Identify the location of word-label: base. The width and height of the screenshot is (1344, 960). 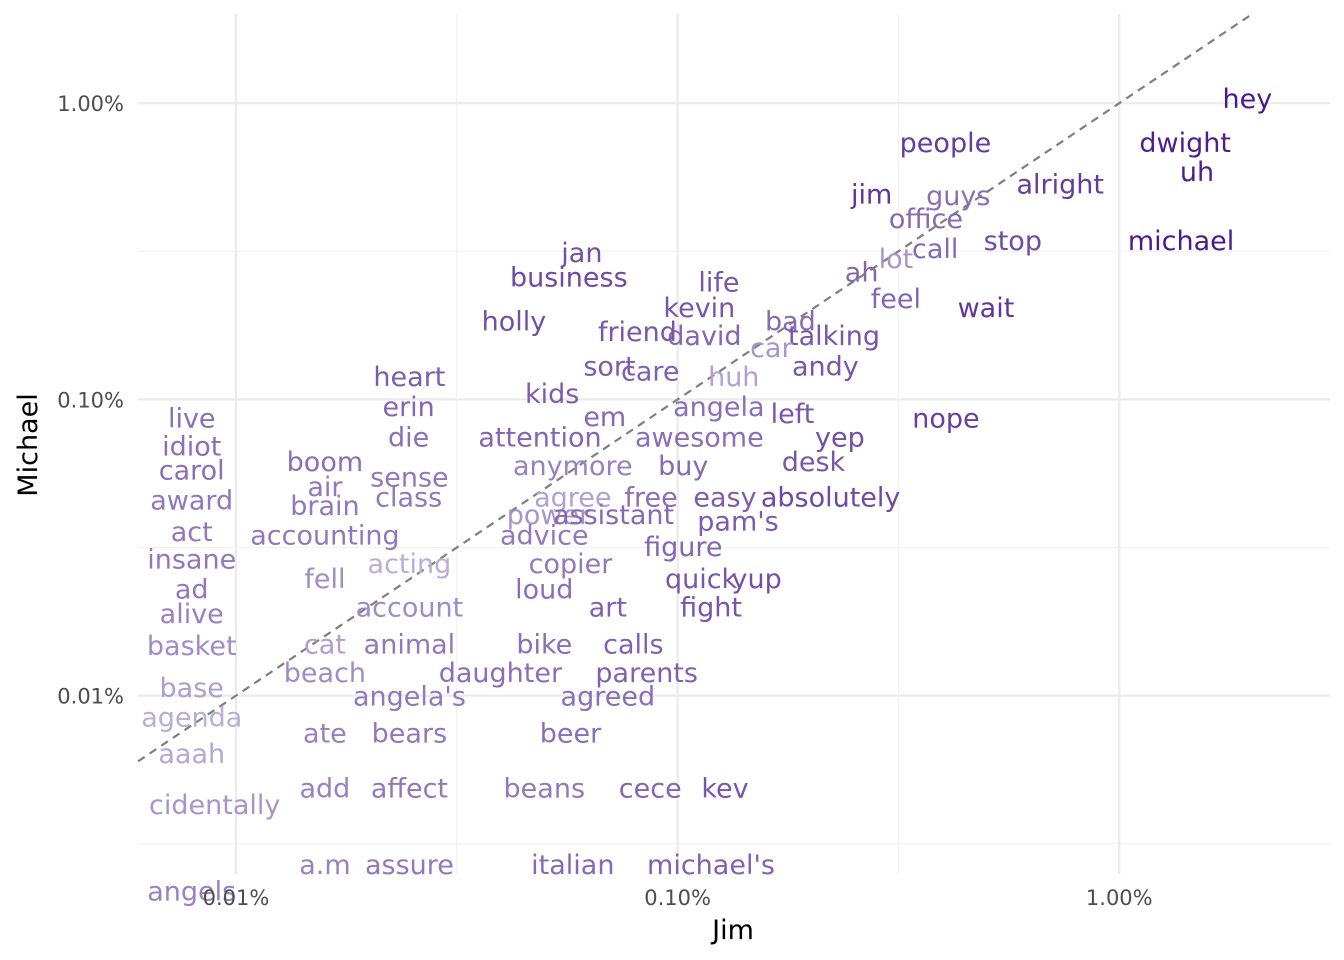
(192, 688).